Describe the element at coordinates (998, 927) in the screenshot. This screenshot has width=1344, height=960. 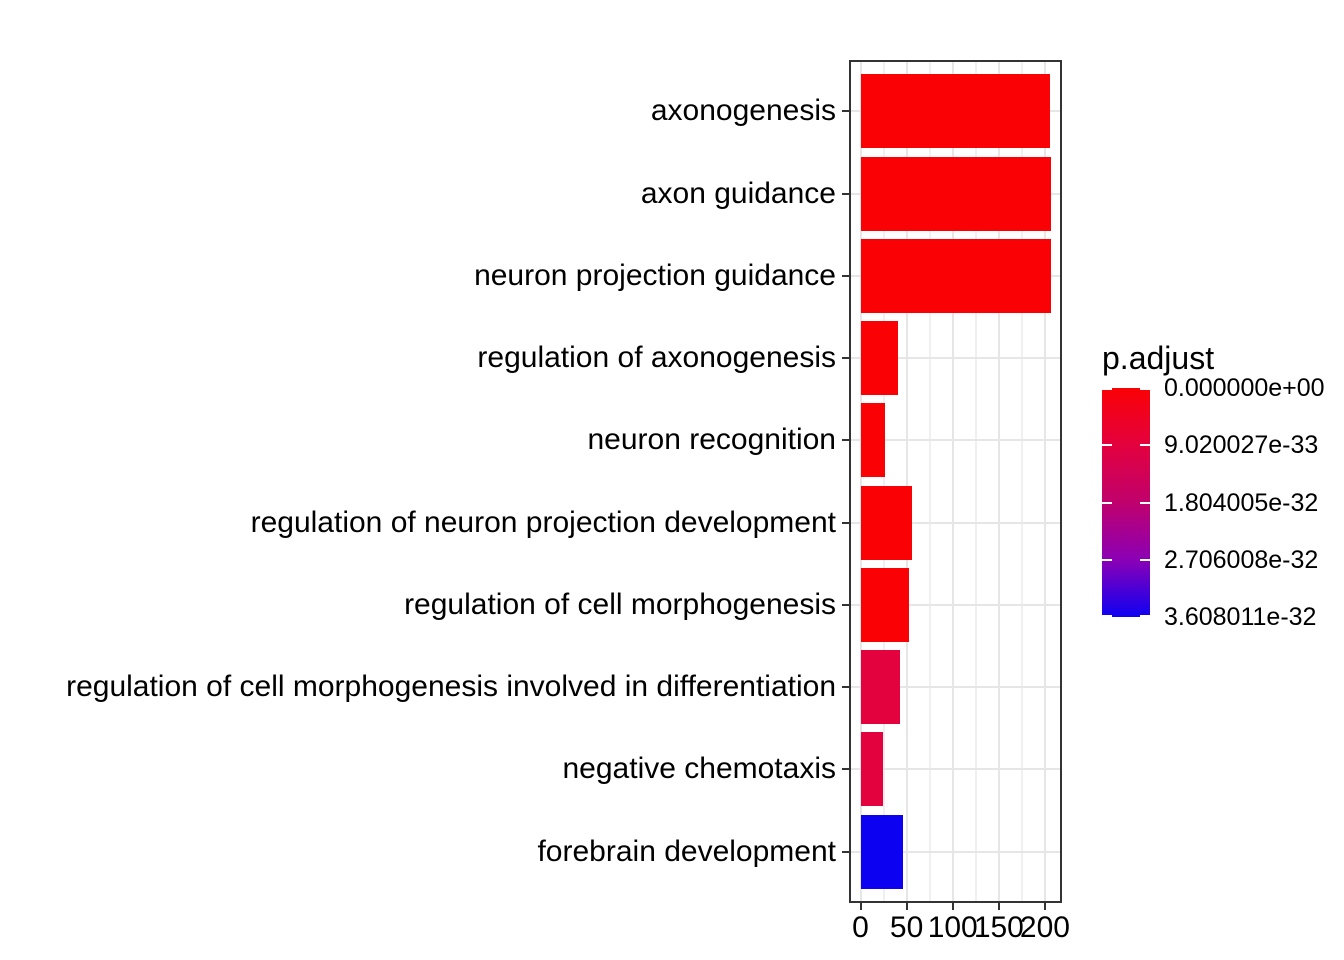
I see `x-axis-tick-label: 150` at that location.